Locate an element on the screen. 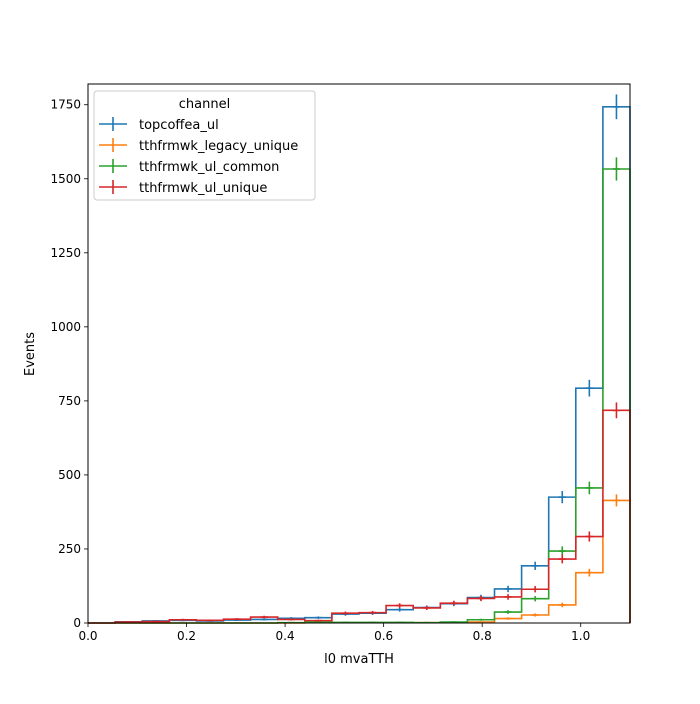 The width and height of the screenshot is (700, 704). legend-item: tthfrmwk_legacy_unique is located at coordinates (198, 146).